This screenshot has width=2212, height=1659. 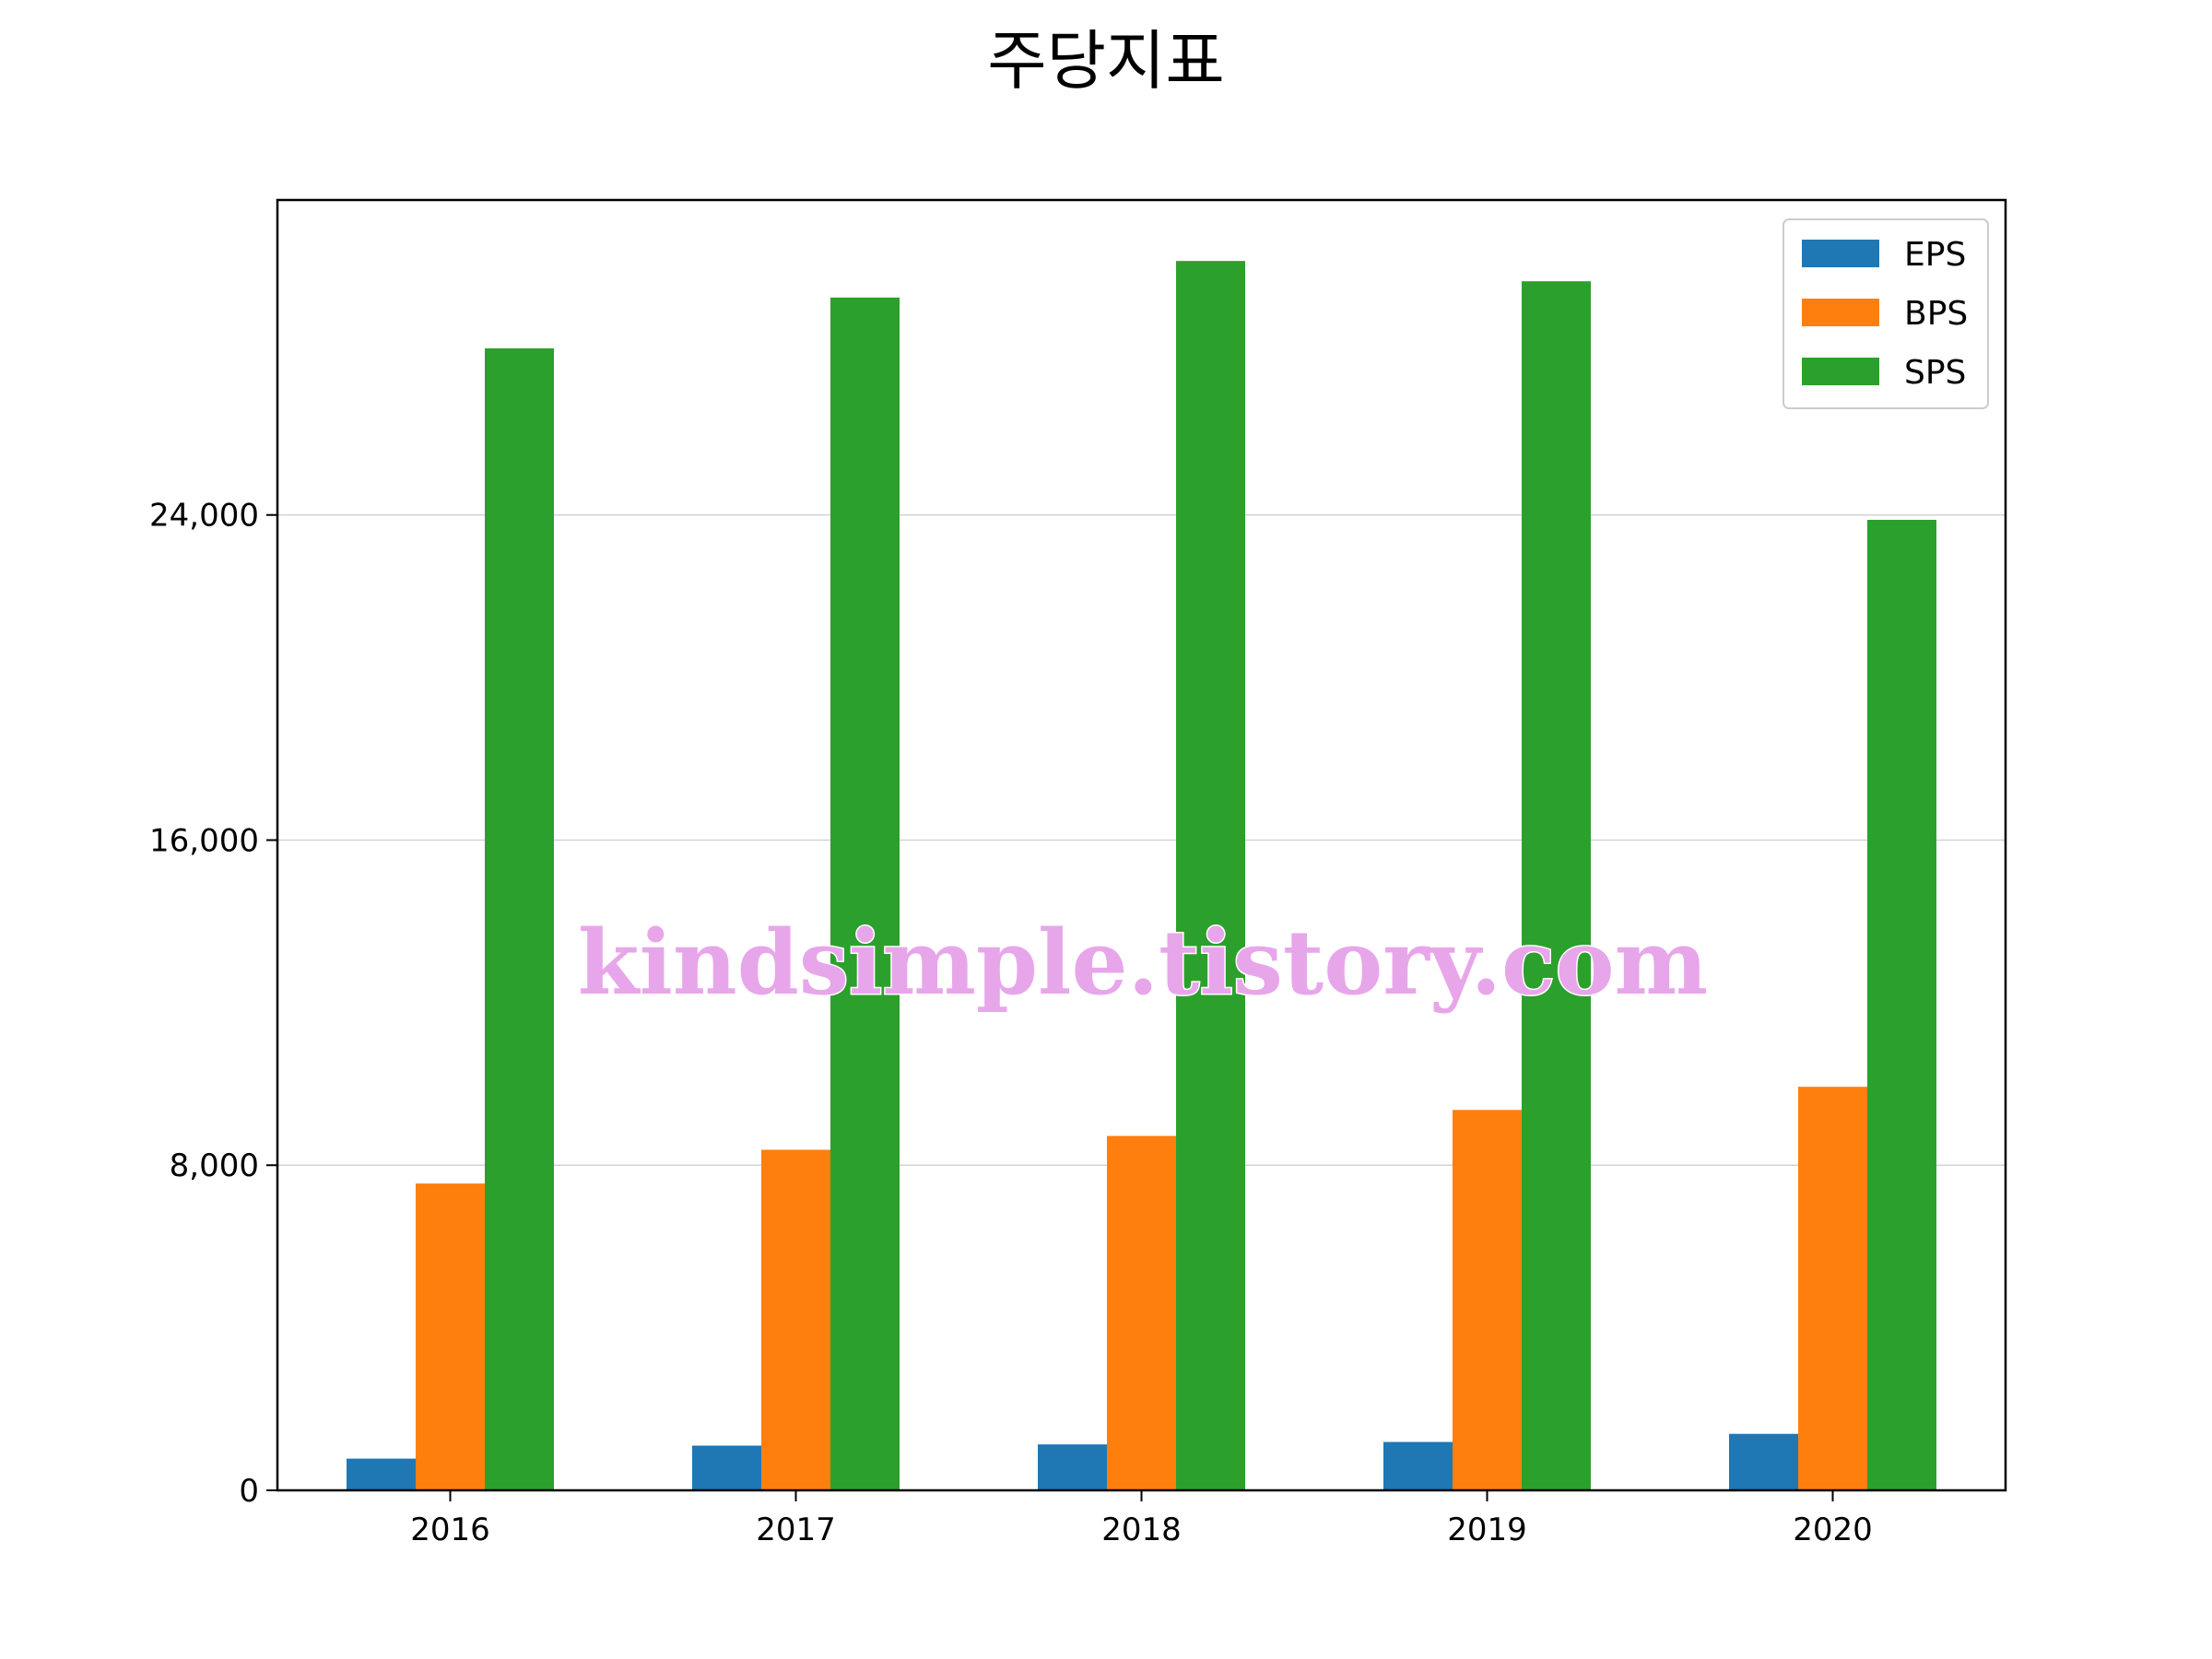 I want to click on bar-bps-2016, so click(x=450, y=1336).